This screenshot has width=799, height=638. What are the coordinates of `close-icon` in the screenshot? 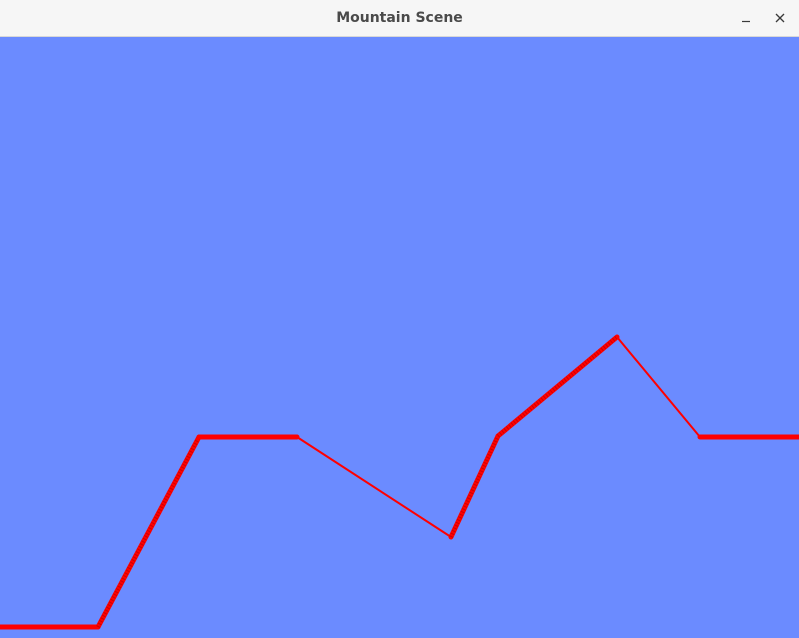 It's located at (780, 18).